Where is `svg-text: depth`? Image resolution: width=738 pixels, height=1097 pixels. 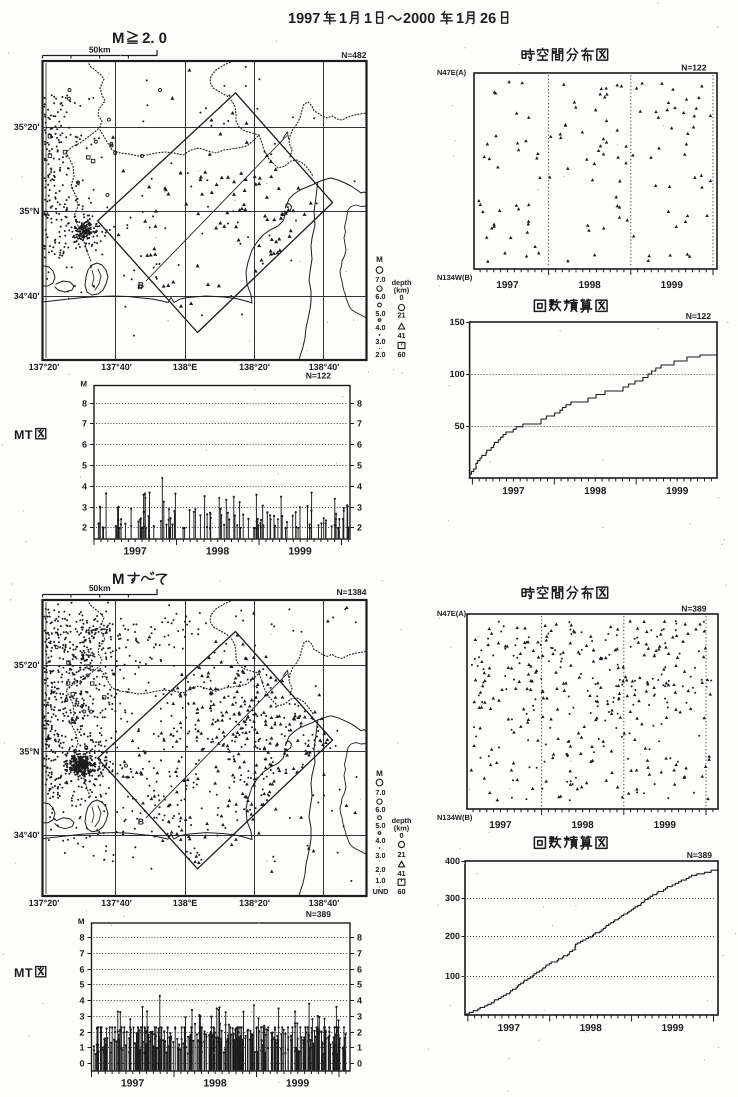
svg-text: depth is located at coordinates (402, 282).